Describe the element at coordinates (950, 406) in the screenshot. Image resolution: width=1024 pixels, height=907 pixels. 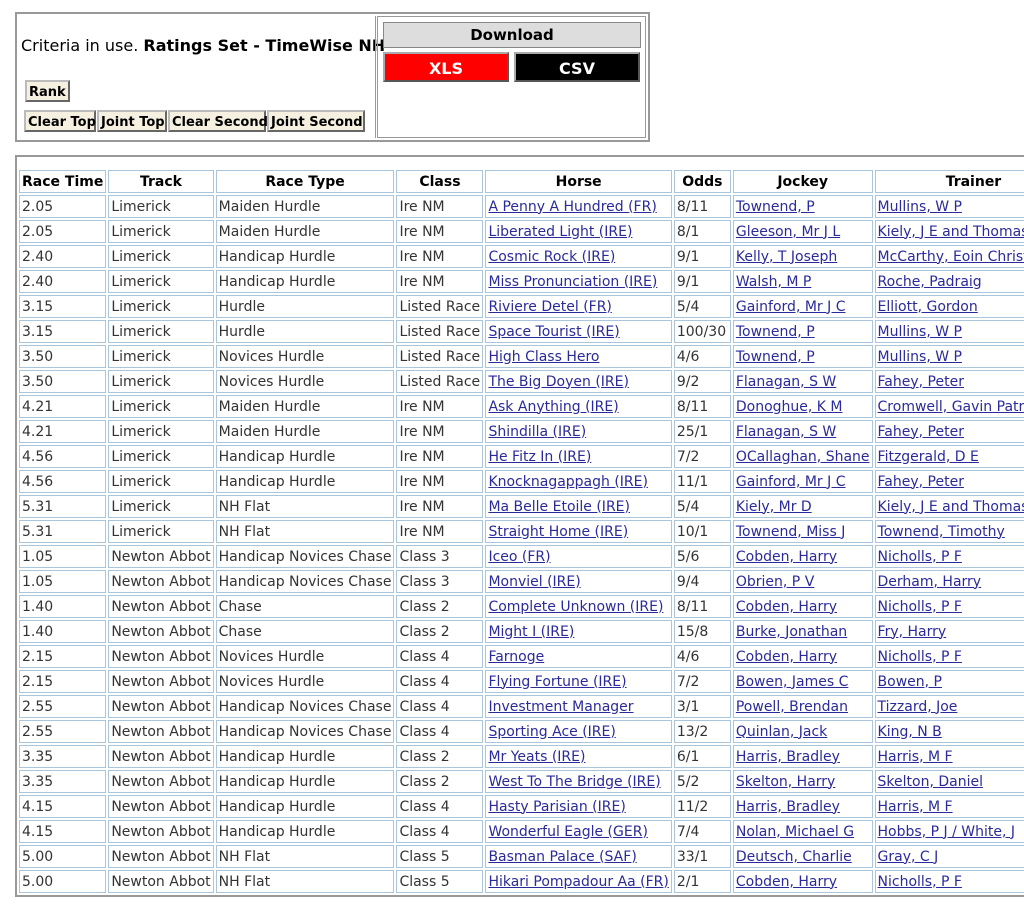
I see `cell-link: Cromwell, Gavin Patrick` at that location.